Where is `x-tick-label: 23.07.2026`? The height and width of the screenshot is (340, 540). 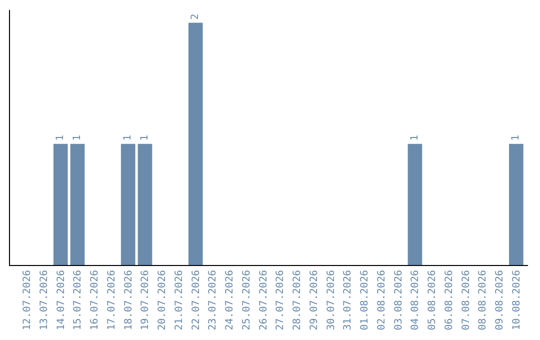
x-tick-label: 23.07.2026 is located at coordinates (213, 300).